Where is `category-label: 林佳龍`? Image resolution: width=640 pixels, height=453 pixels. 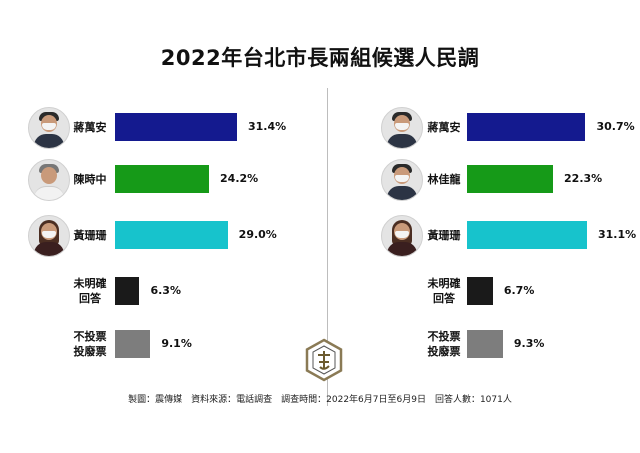
category-label: 林佳龍 is located at coordinates (444, 179).